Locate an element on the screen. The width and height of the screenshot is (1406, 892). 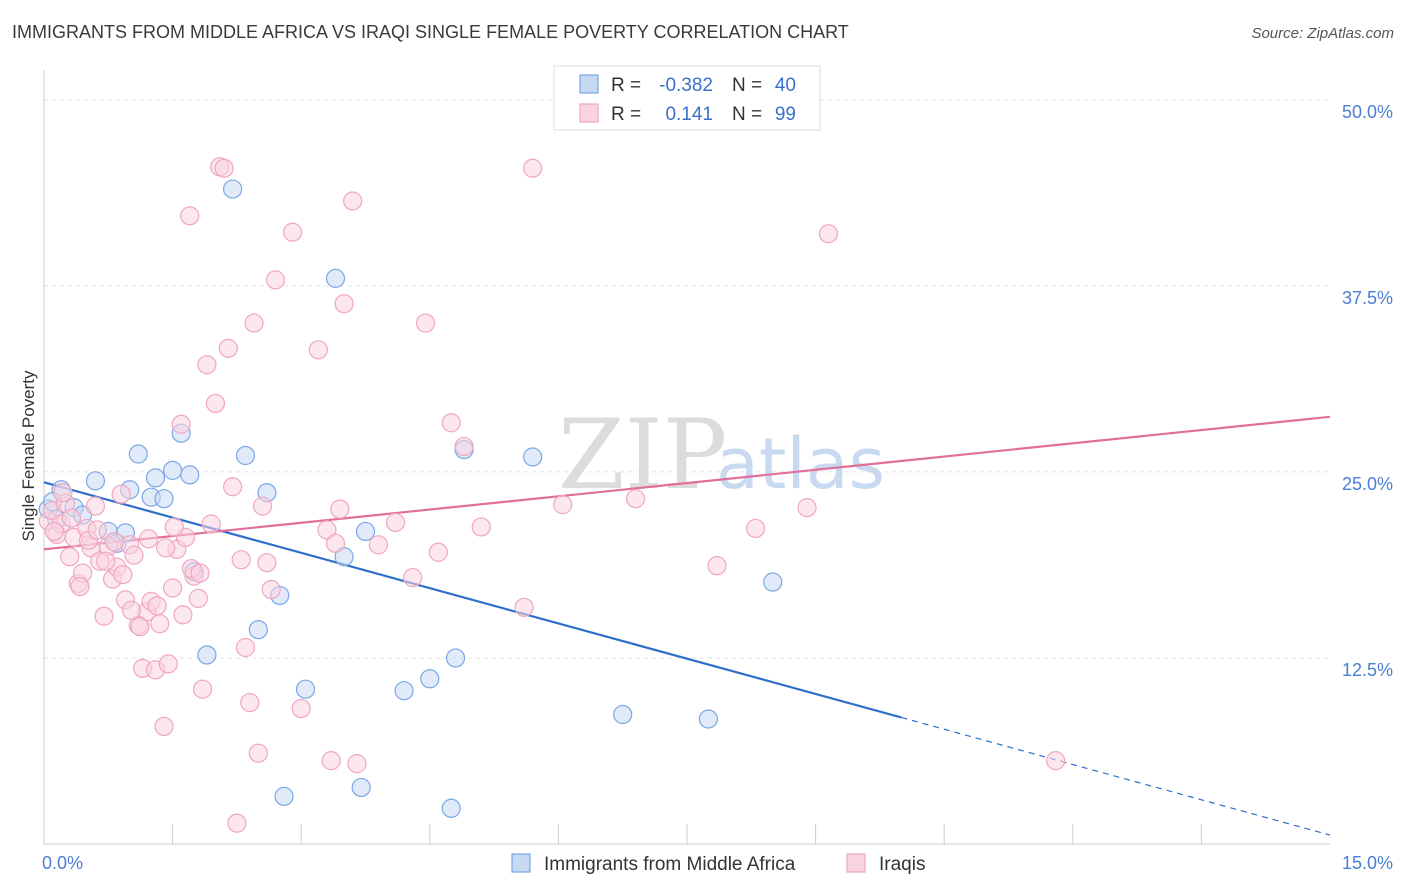
legend-n-label-1: N = is located at coordinates (747, 114).